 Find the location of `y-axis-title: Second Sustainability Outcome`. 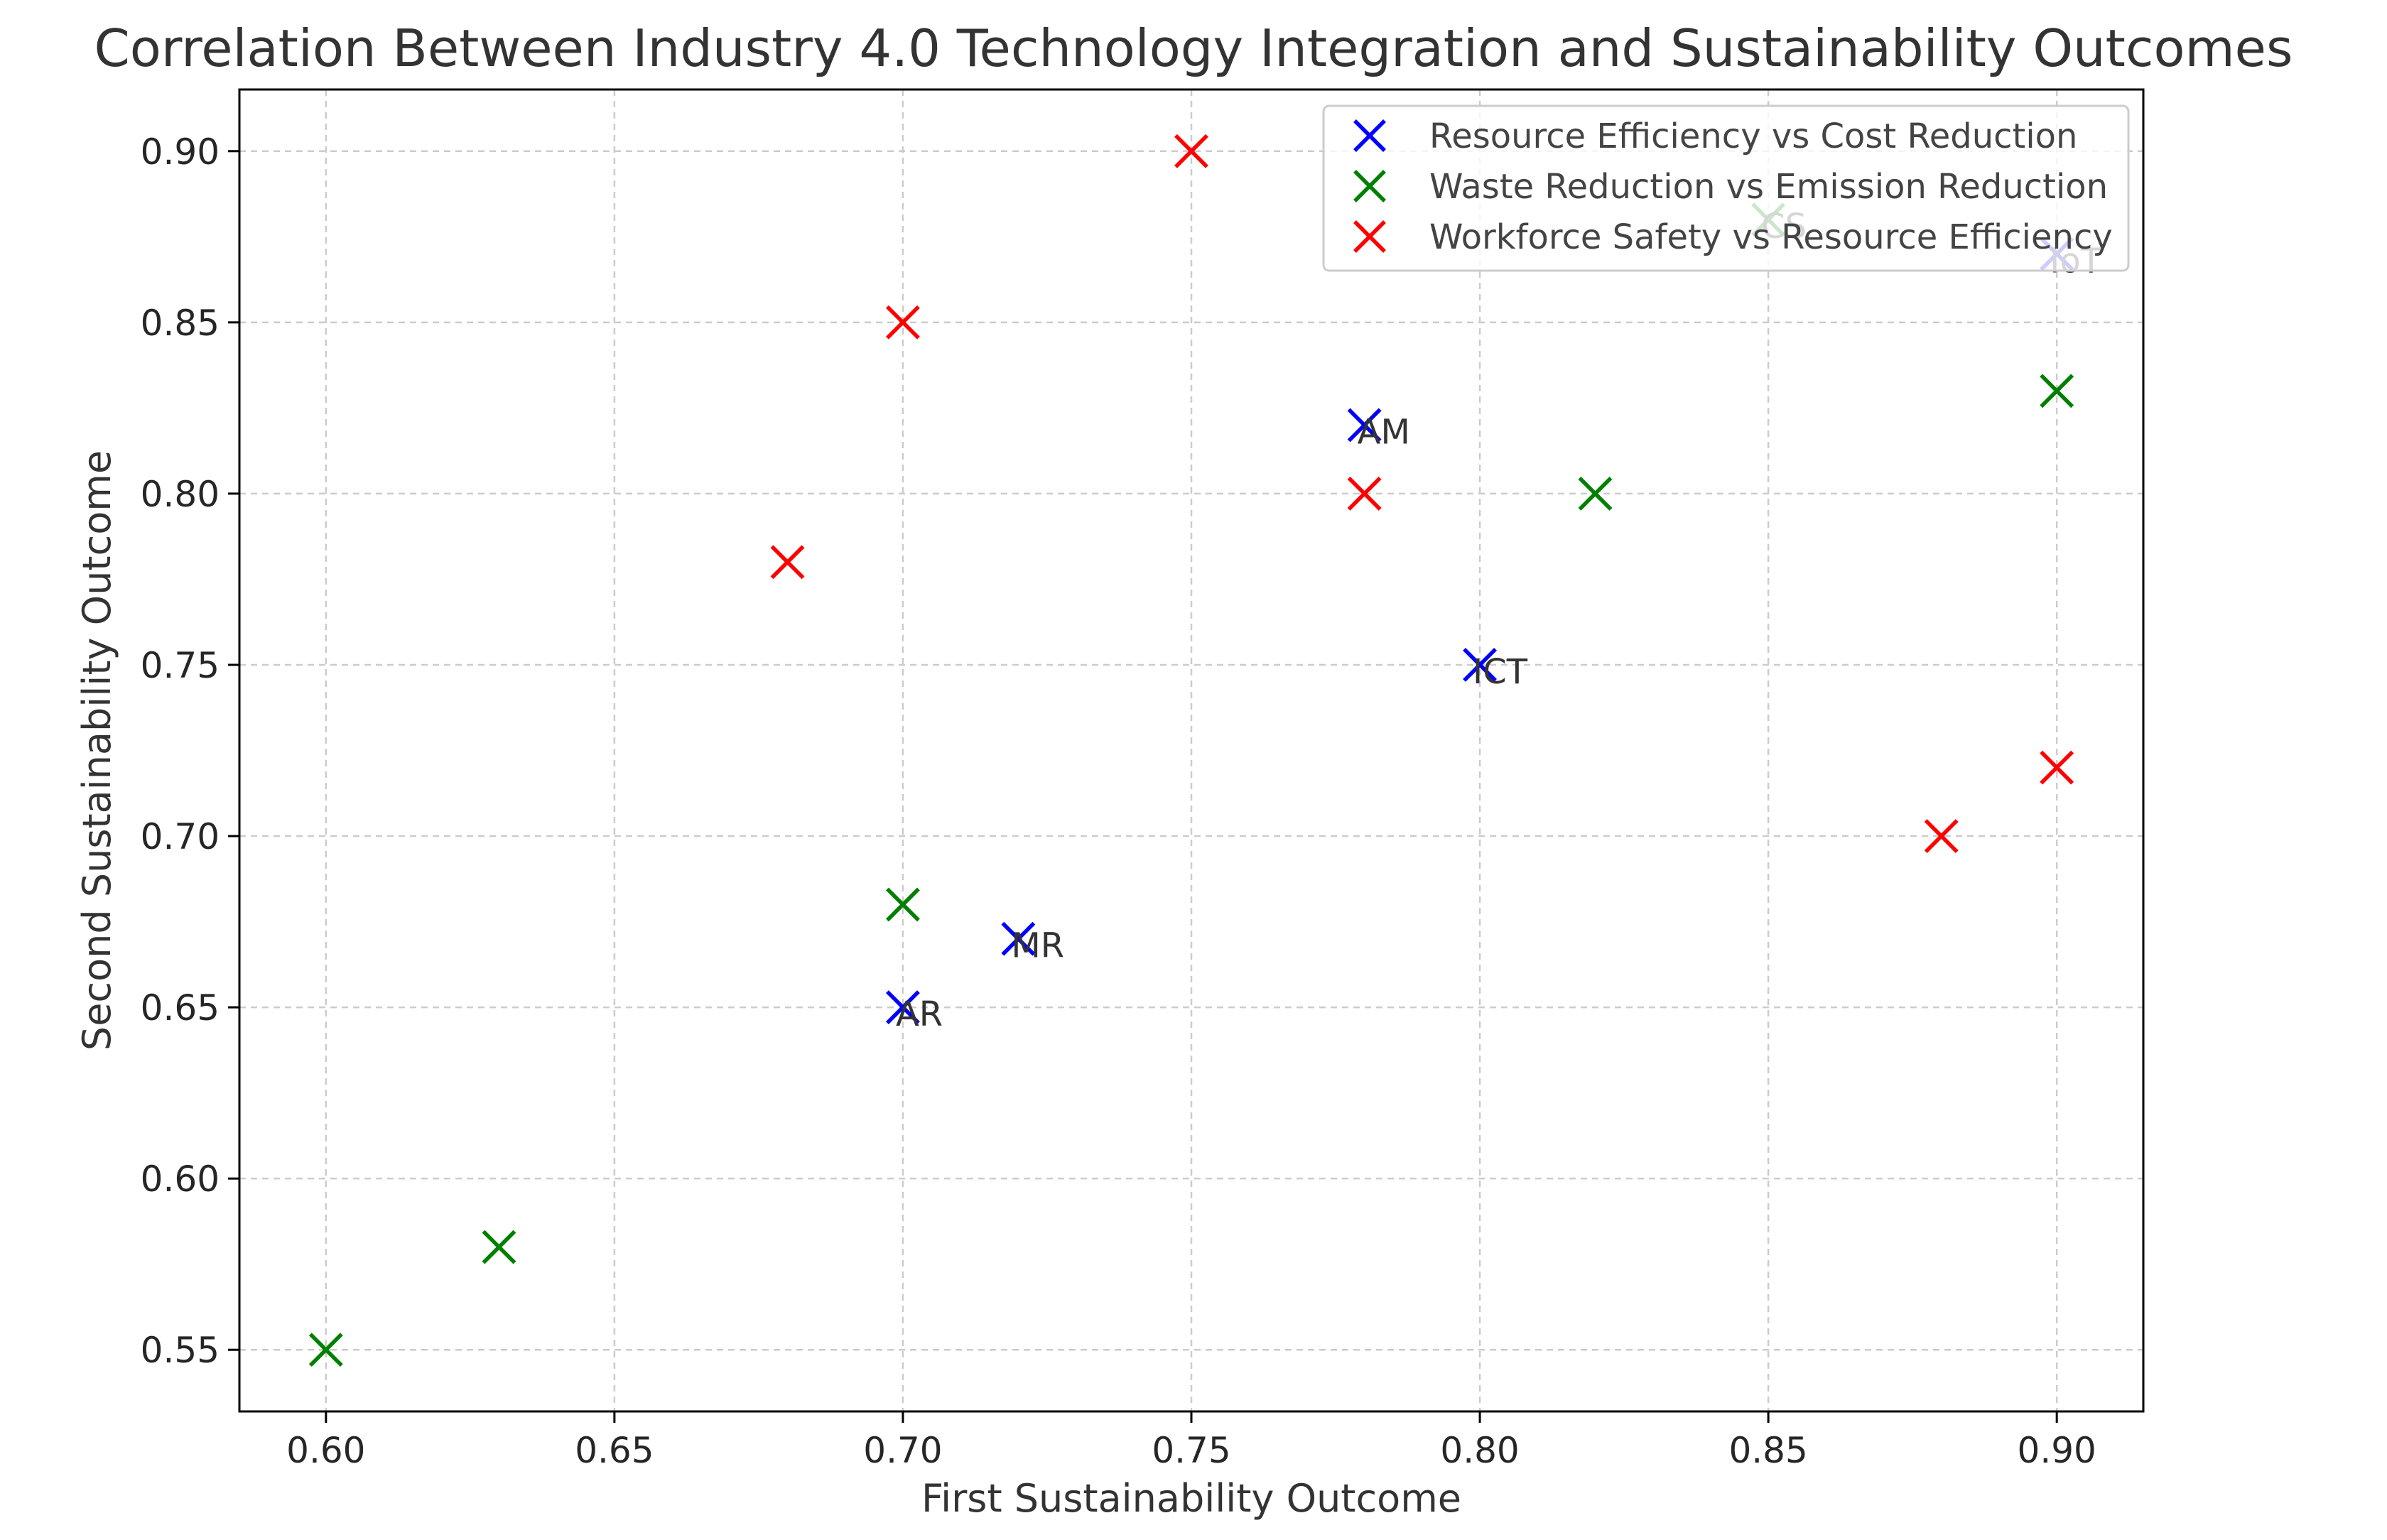

y-axis-title: Second Sustainability Outcome is located at coordinates (97, 751).